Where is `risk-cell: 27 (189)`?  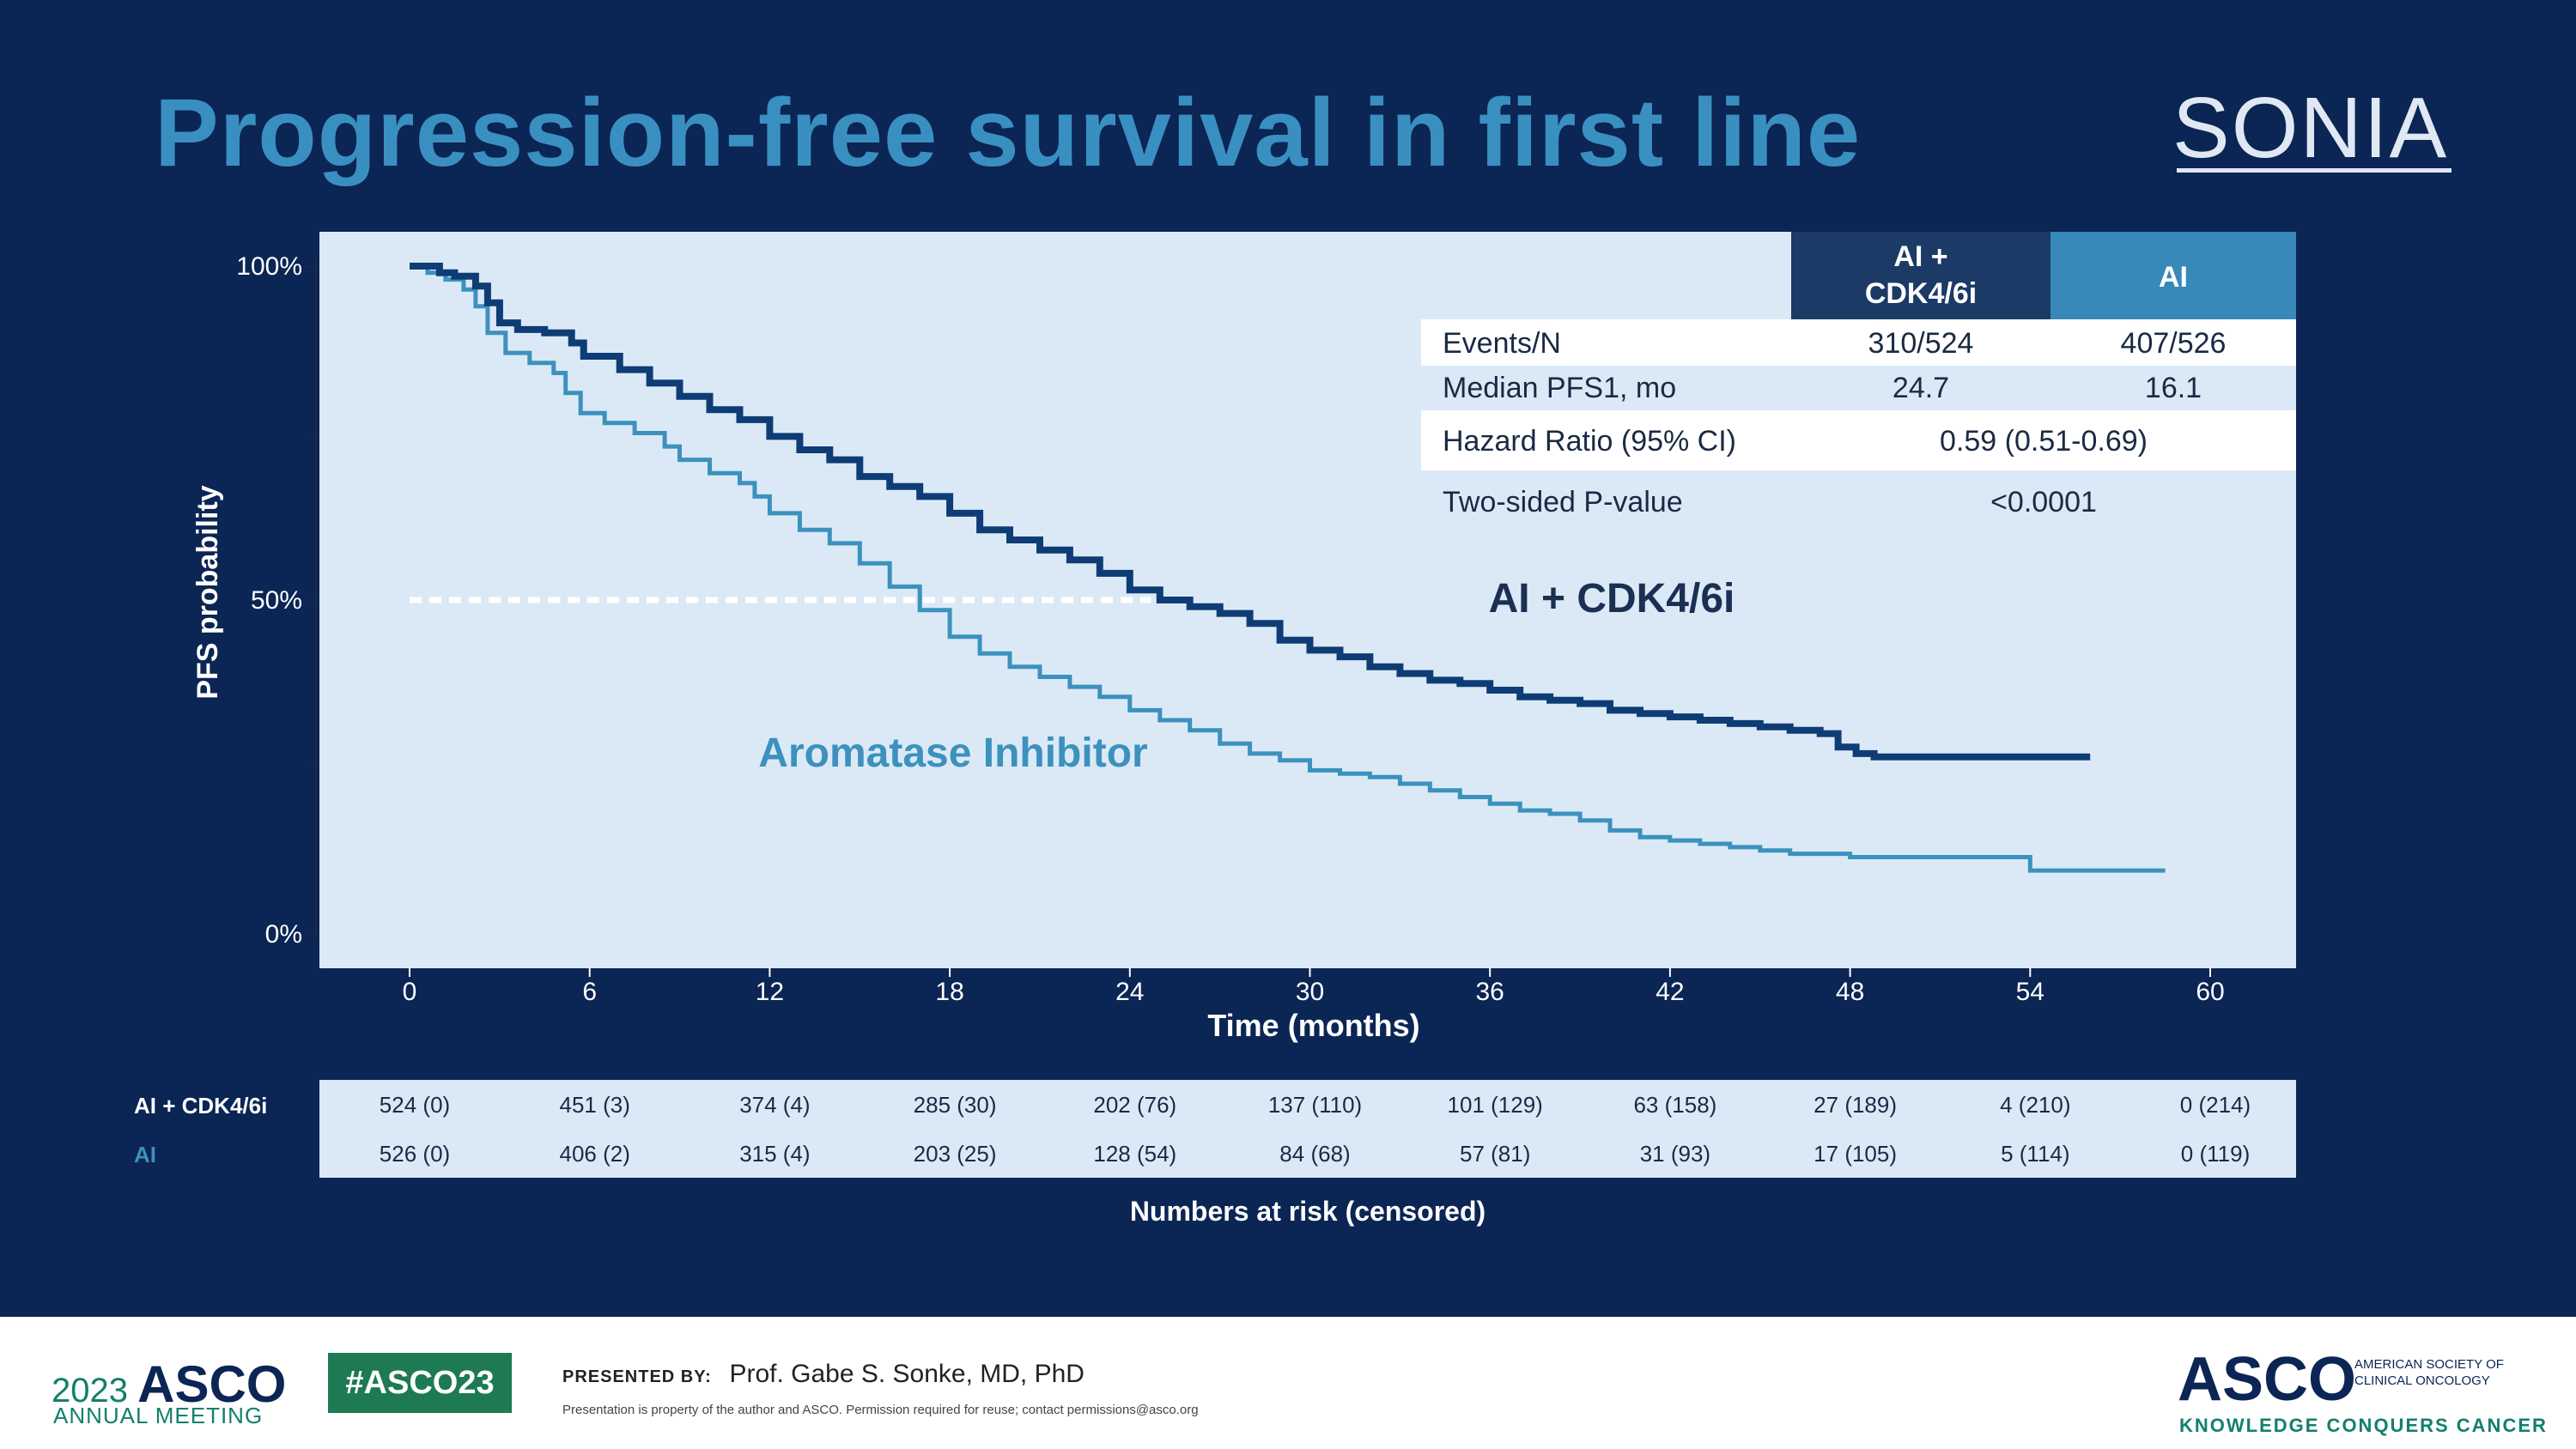
risk-cell: 27 (189) is located at coordinates (1856, 1105).